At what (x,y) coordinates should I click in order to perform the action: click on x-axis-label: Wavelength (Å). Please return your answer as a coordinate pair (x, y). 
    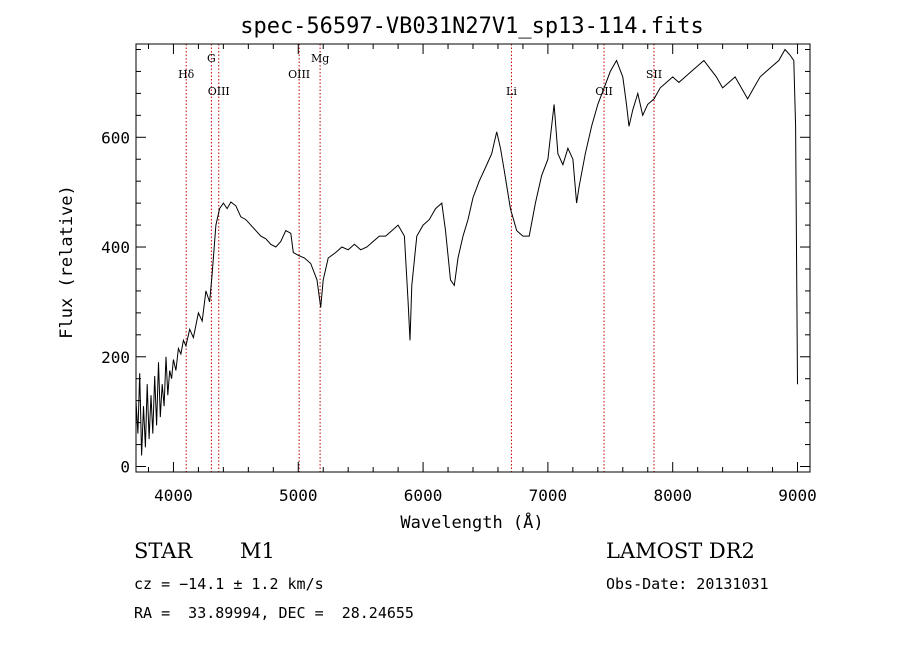
    Looking at the image, I should click on (471, 522).